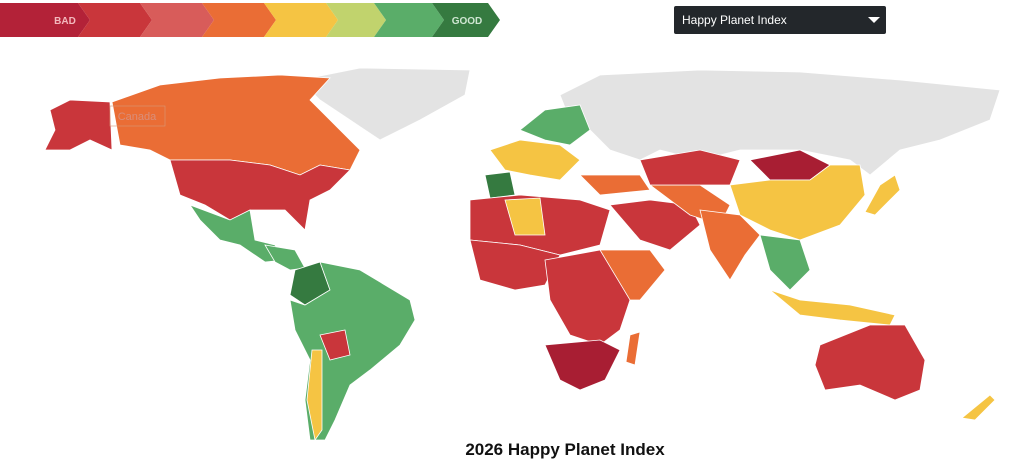 This screenshot has height=471, width=1024. Describe the element at coordinates (260, 195) in the screenshot. I see `usa` at that location.